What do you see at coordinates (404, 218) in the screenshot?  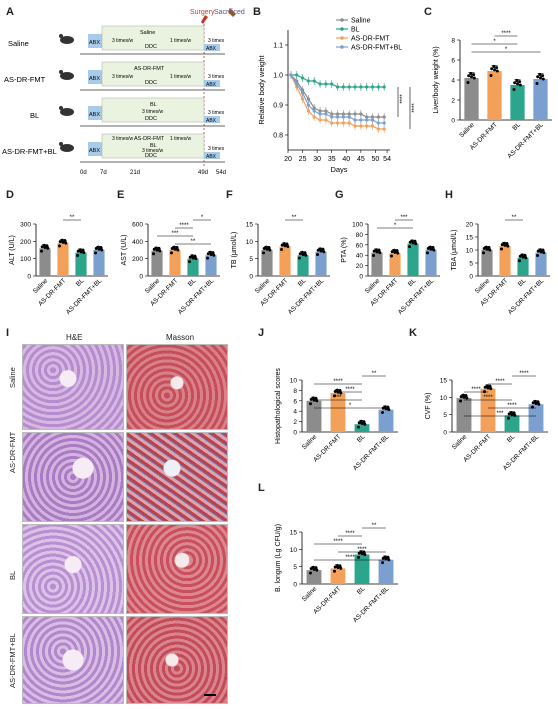 I see `sig-label: ***` at bounding box center [404, 218].